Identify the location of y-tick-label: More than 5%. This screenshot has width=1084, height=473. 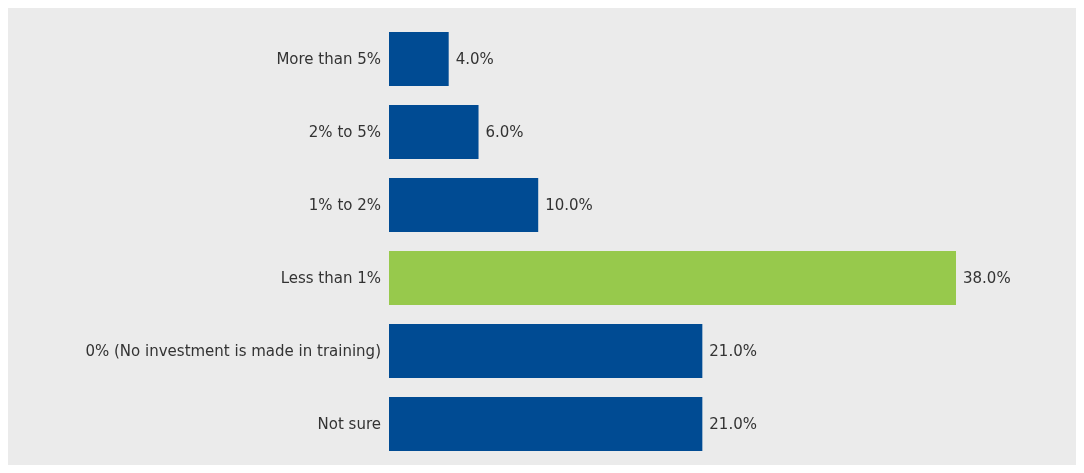
(328, 59).